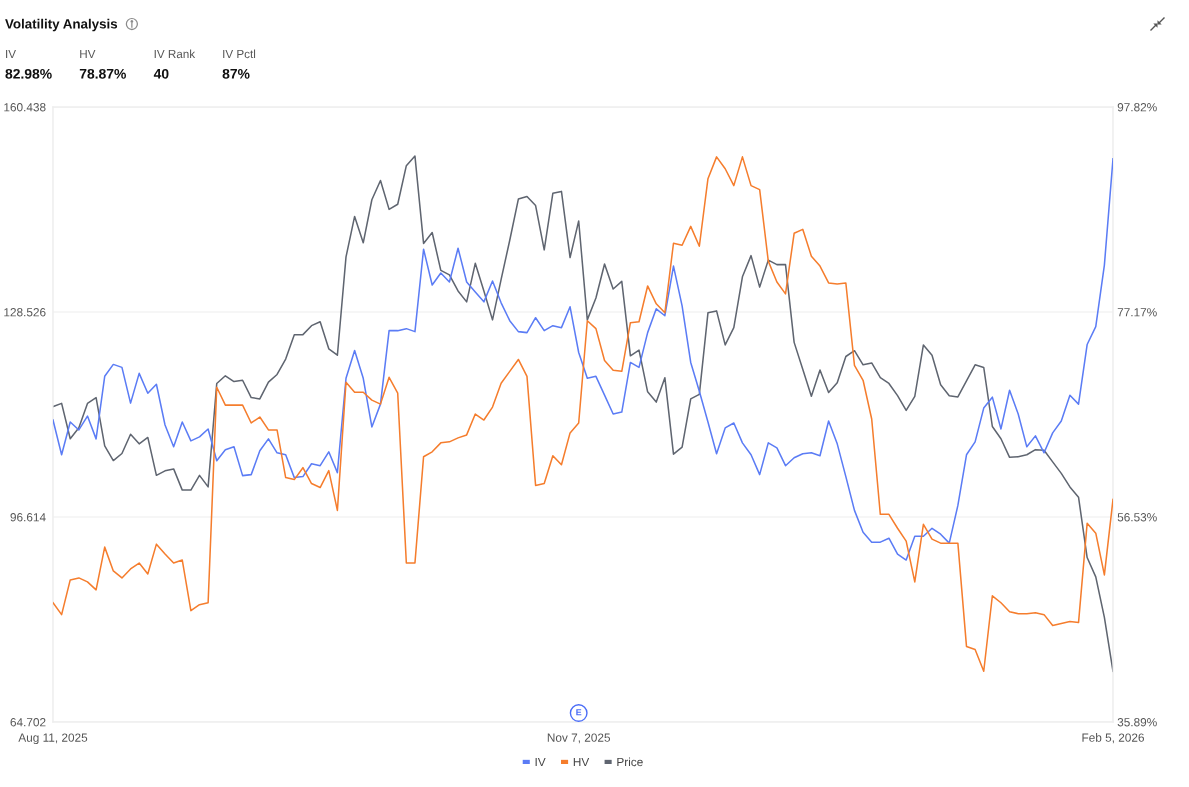 This screenshot has height=787, width=1189. What do you see at coordinates (579, 738) in the screenshot?
I see `x-tick-label: Nov 7, 2025` at bounding box center [579, 738].